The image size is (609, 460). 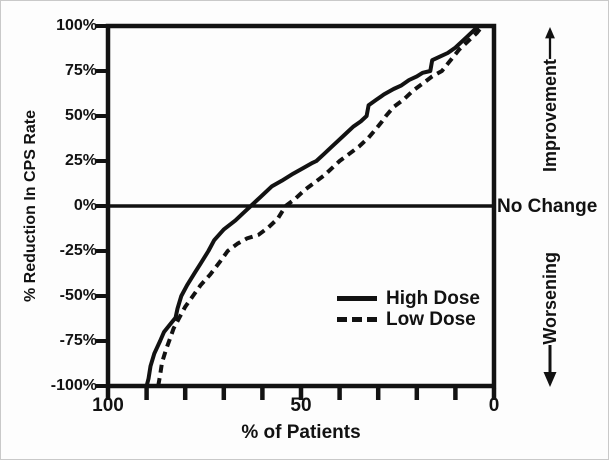 I want to click on legend-entry-low-dose: Low Dose, so click(x=408, y=319).